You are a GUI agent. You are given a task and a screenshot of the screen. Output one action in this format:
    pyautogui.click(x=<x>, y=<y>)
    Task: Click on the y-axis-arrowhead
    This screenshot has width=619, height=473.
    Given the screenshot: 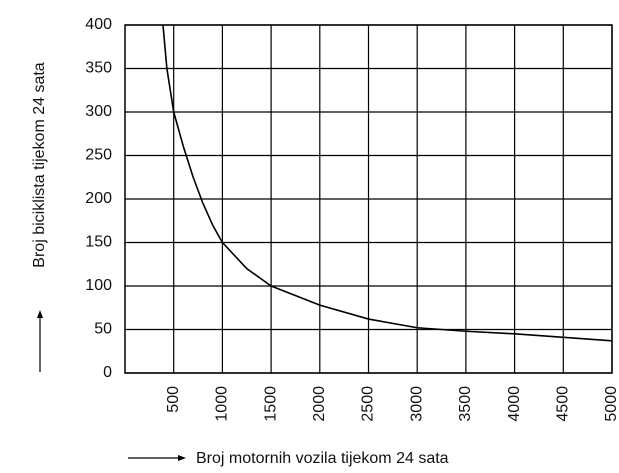 What is the action you would take?
    pyautogui.click(x=40, y=314)
    